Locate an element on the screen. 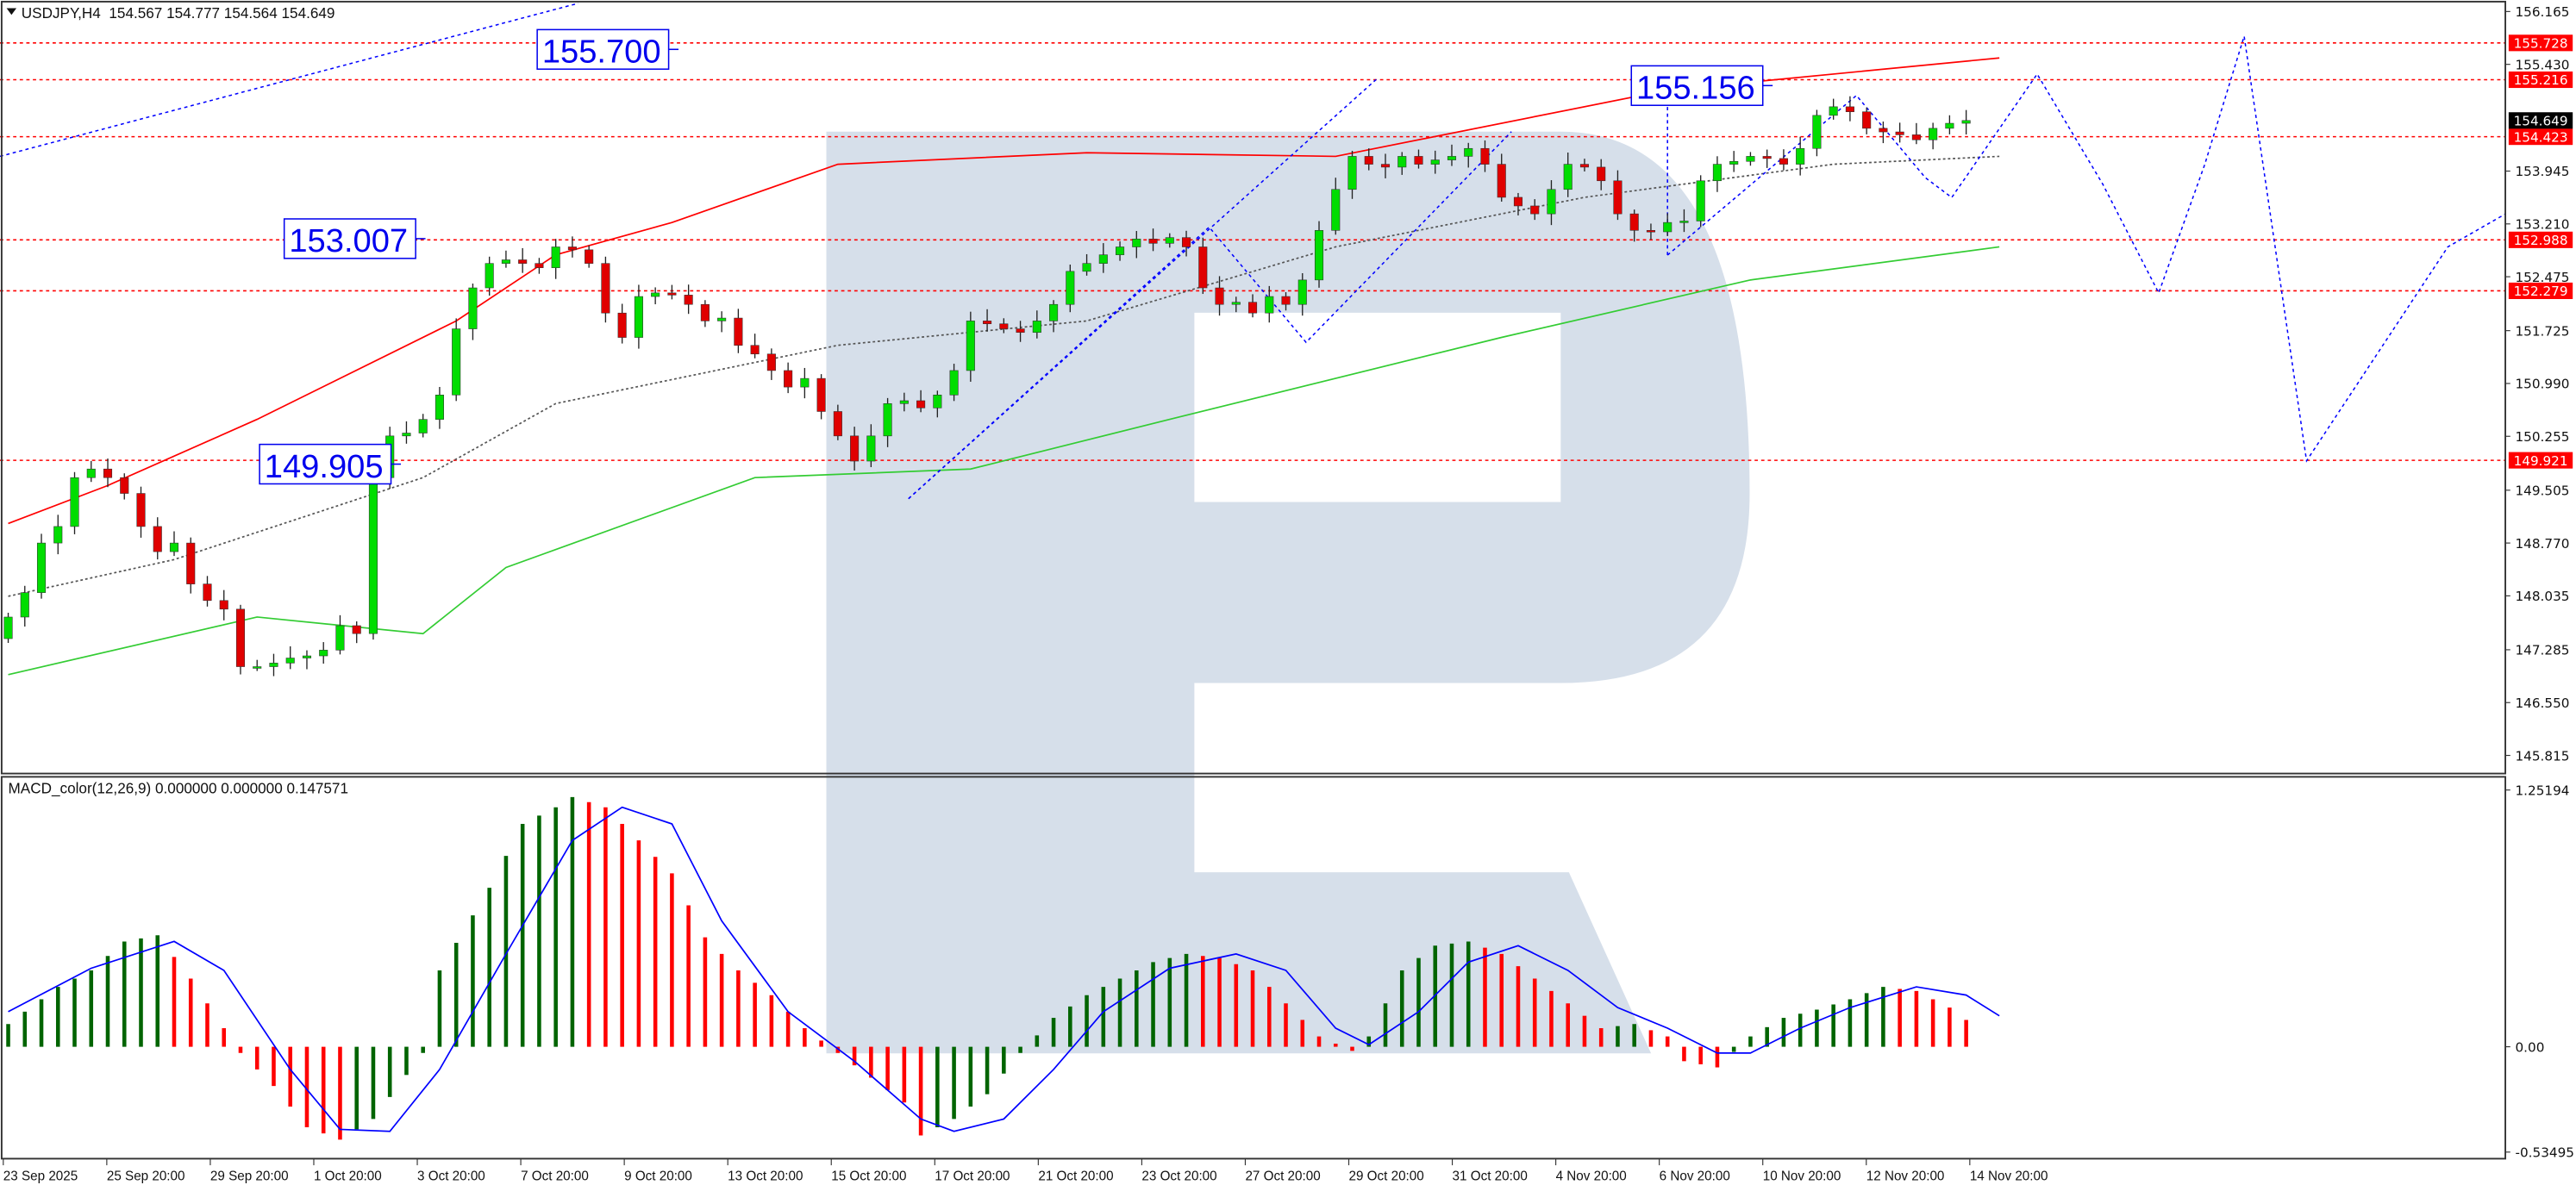 The height and width of the screenshot is (1185, 2576). macd-tick-label: 1.25194 is located at coordinates (2542, 790).